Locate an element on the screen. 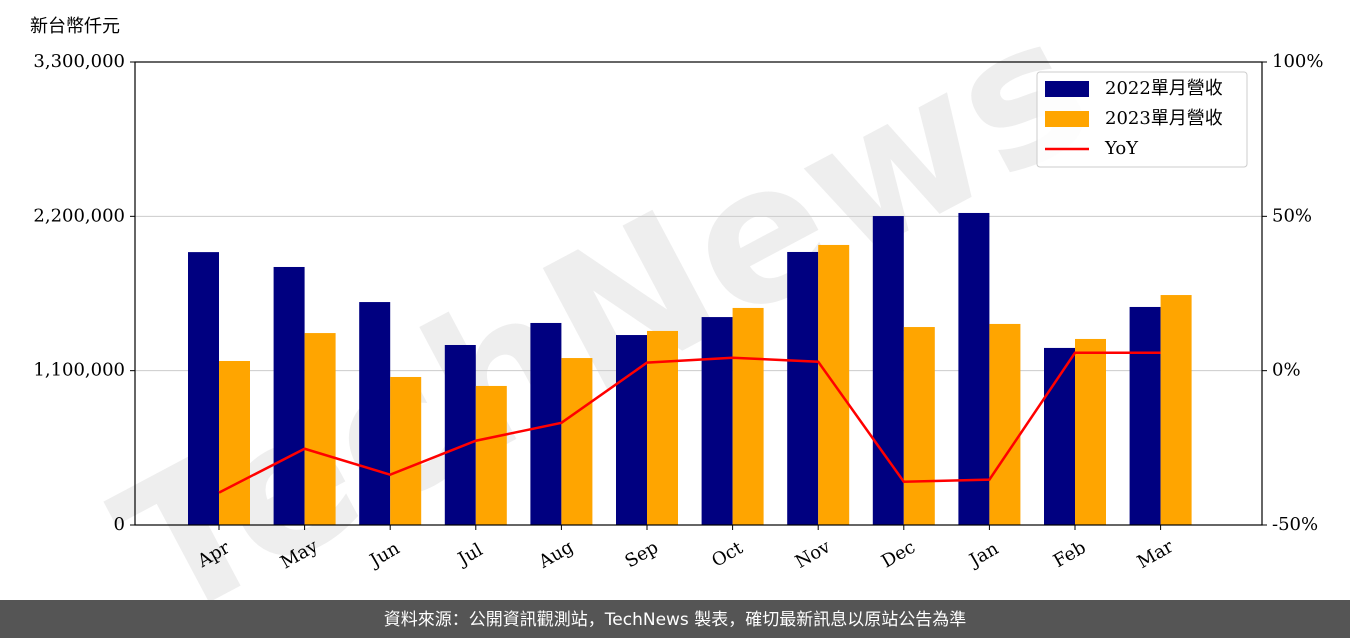 The image size is (1350, 642). y2-tick-label: 50% is located at coordinates (1292, 215).